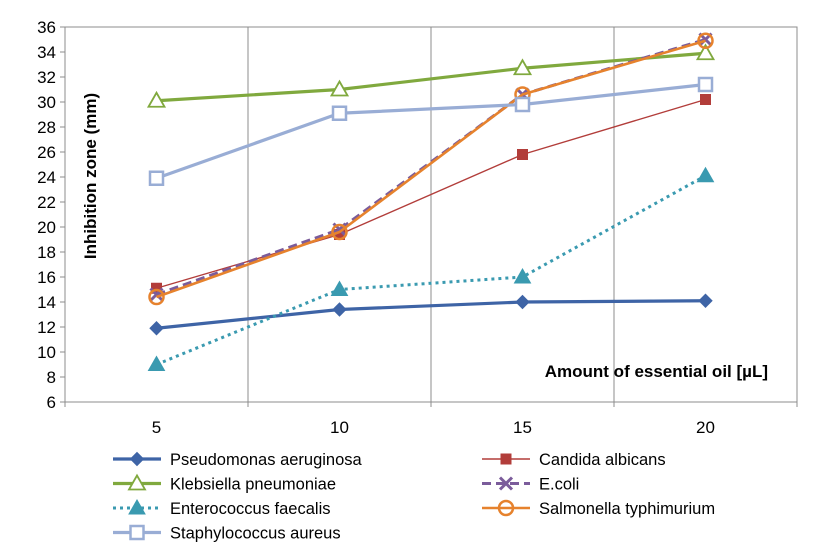  Describe the element at coordinates (46, 77) in the screenshot. I see `y-tick-label: 32` at that location.